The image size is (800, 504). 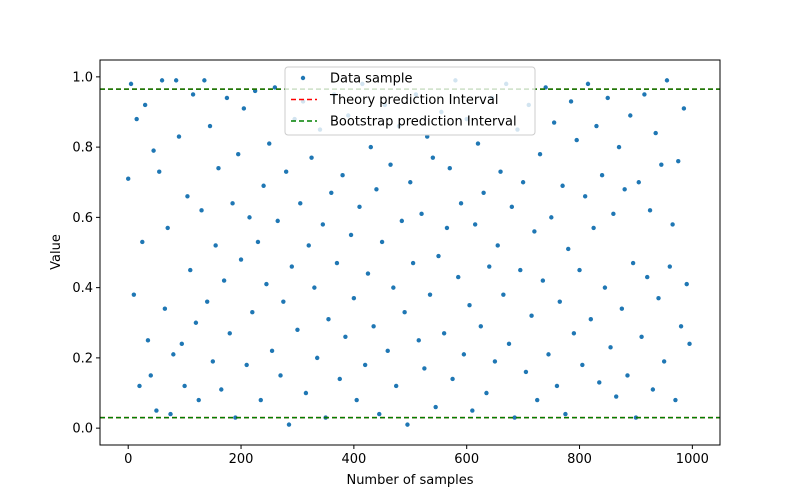 What do you see at coordinates (409, 480) in the screenshot?
I see `x-axis-label: Number of samples` at bounding box center [409, 480].